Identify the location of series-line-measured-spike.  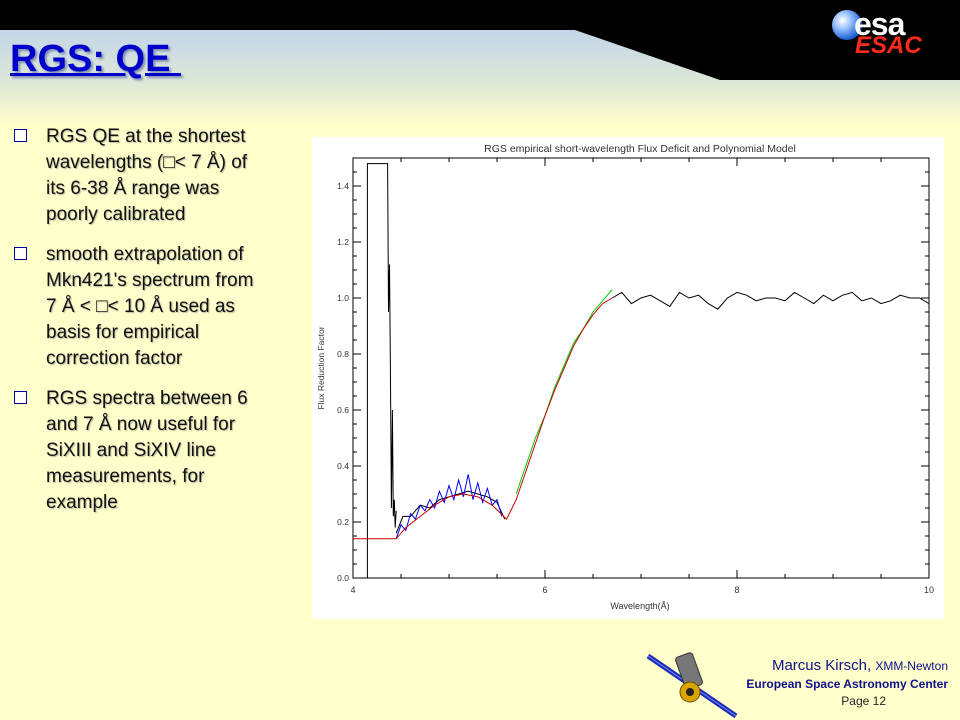
(381, 370).